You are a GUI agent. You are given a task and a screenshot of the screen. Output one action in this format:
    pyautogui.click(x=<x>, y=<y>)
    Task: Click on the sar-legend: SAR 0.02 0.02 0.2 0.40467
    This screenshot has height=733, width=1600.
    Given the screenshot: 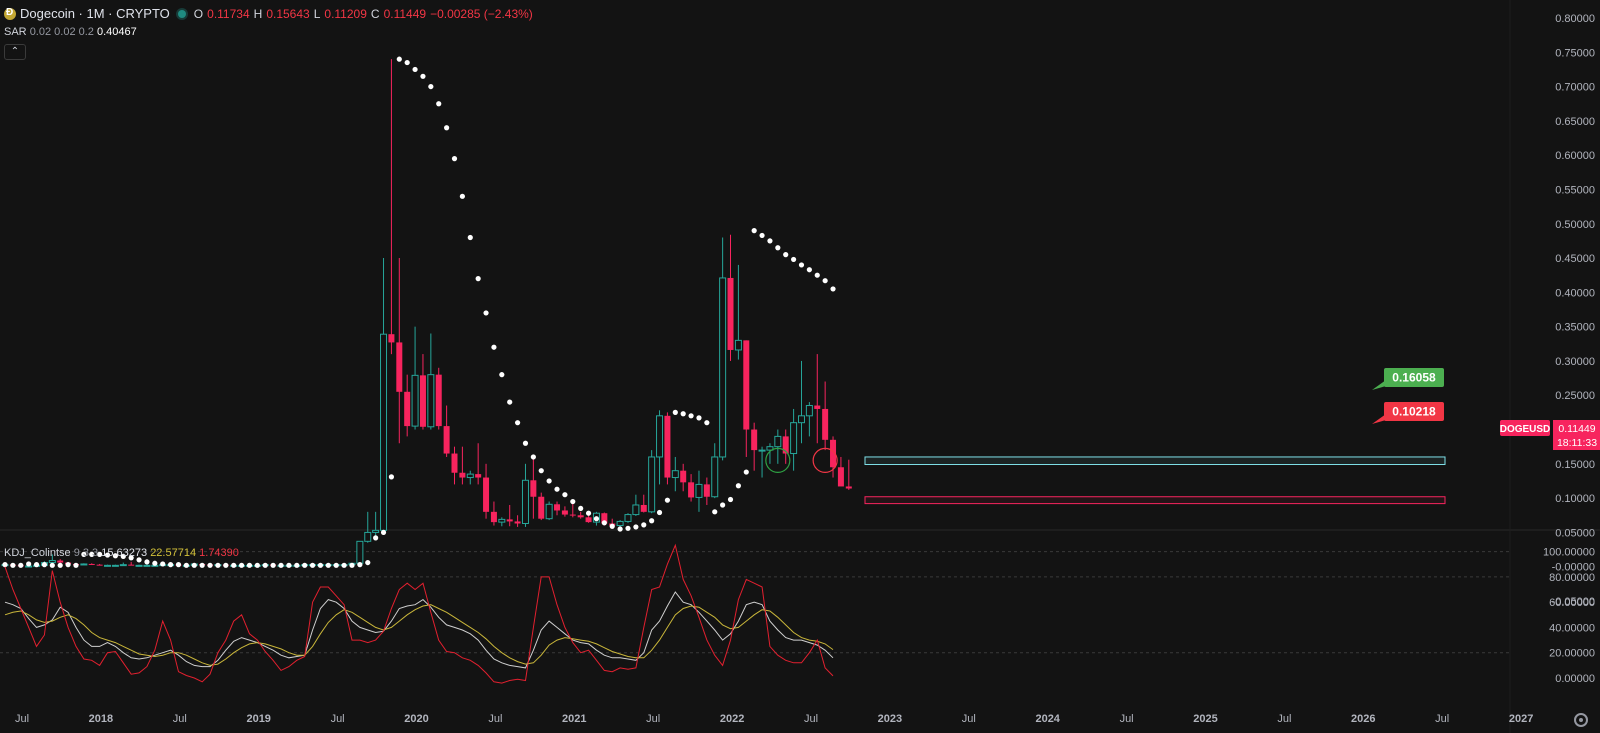 What is the action you would take?
    pyautogui.click(x=70, y=32)
    